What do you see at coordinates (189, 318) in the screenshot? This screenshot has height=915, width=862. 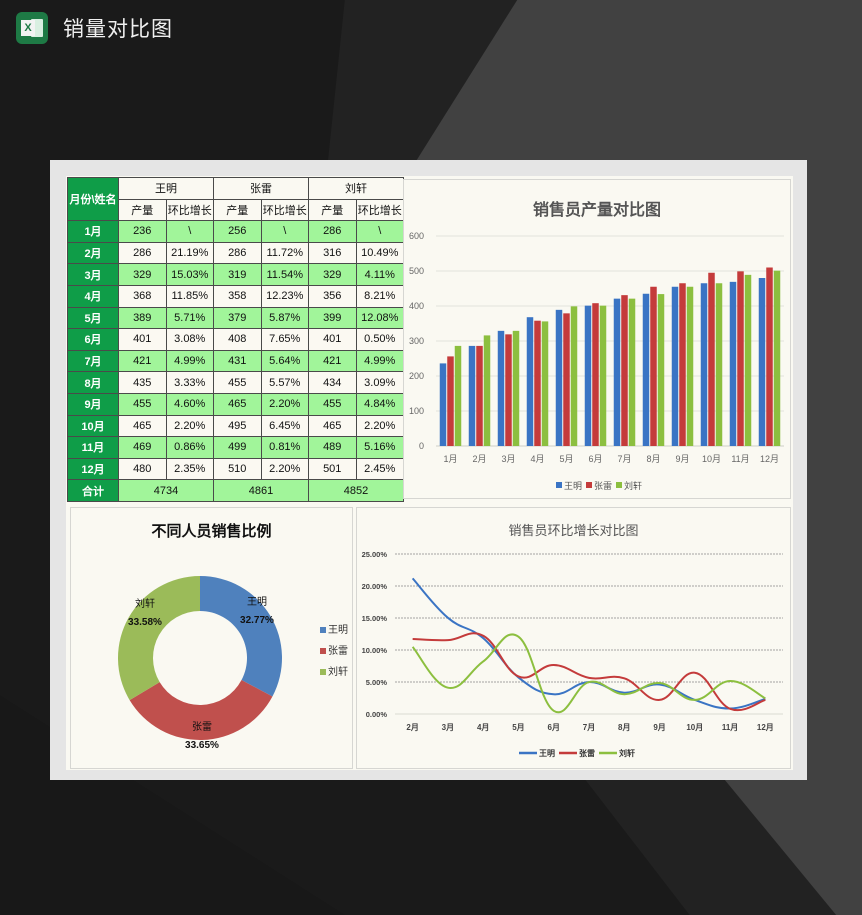 I see `growth-cell: 5.71%` at bounding box center [189, 318].